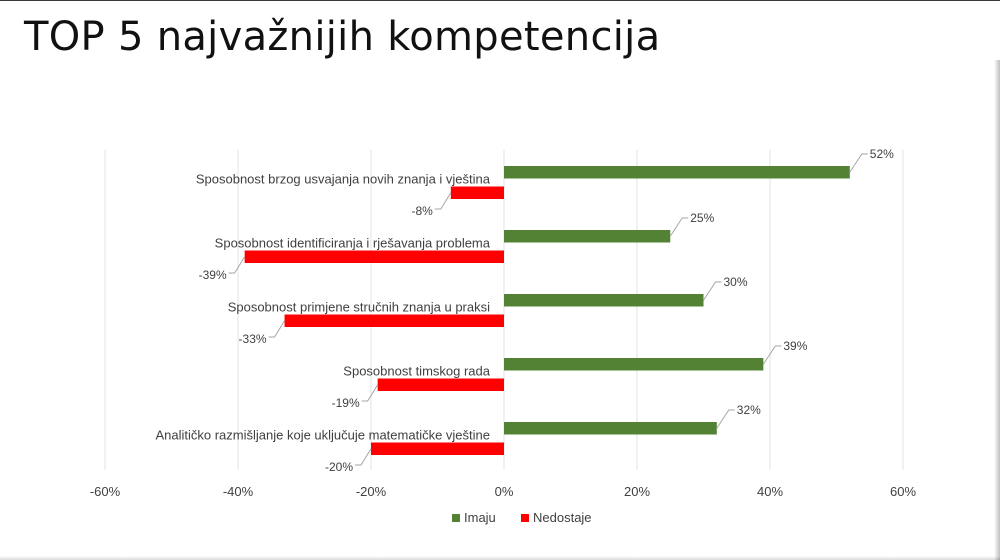 The image size is (1000, 560). What do you see at coordinates (903, 491) in the screenshot?
I see `x-tick-label: 60%` at bounding box center [903, 491].